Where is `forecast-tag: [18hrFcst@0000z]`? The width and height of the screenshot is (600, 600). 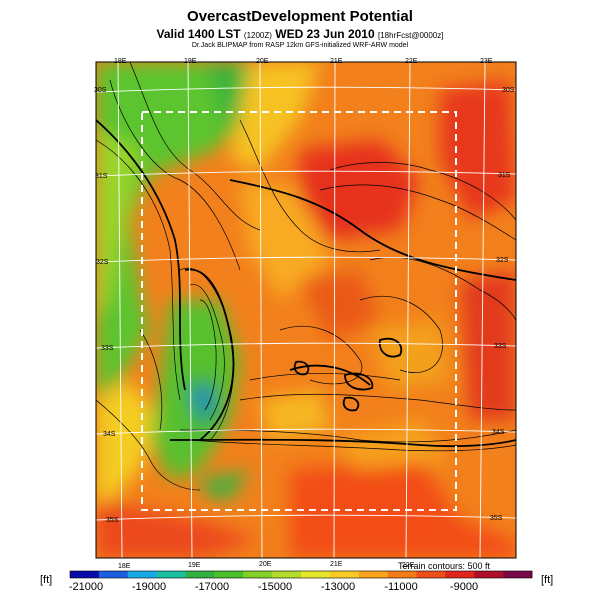 forecast-tag: [18hrFcst@0000z] is located at coordinates (410, 35).